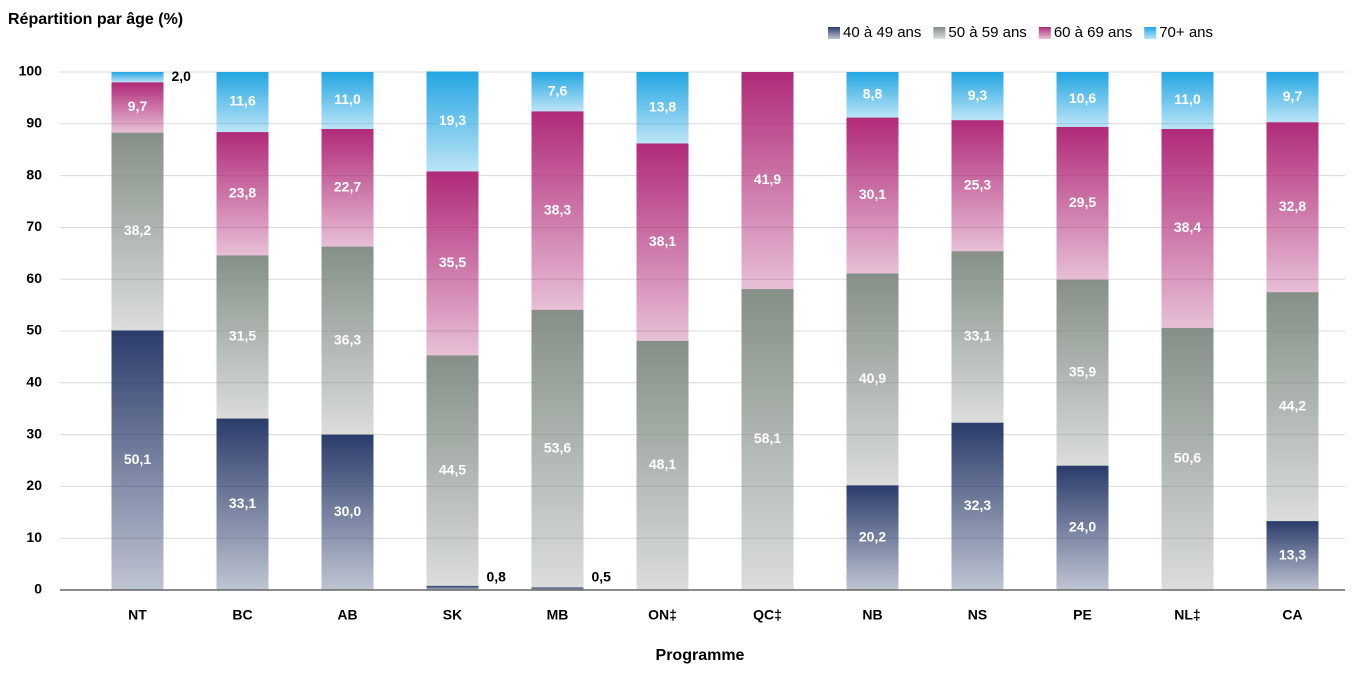 The image size is (1361, 673). Describe the element at coordinates (1082, 615) in the screenshot. I see `x-tick-label: PE` at that location.